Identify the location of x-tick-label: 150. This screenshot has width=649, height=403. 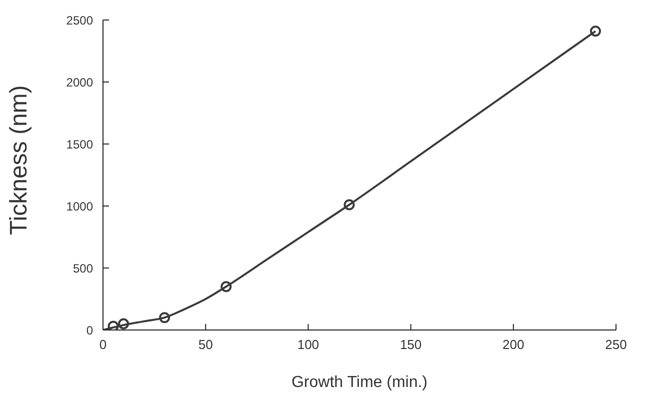
(411, 344).